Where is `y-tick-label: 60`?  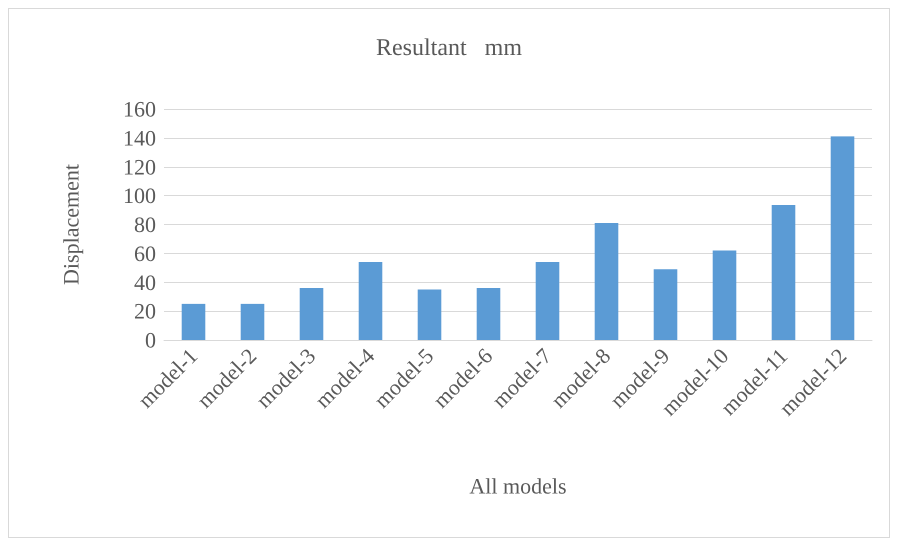
y-tick-label: 60 is located at coordinates (145, 253).